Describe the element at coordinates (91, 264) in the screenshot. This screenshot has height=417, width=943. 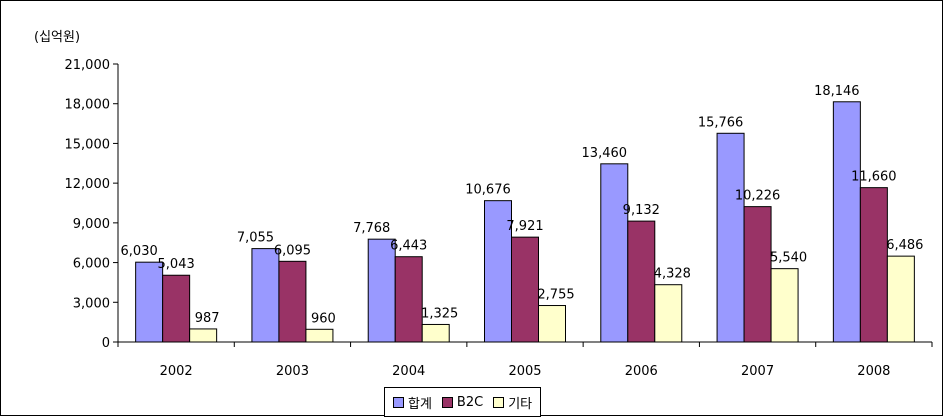
I see `y-tick-label: 6,000` at that location.